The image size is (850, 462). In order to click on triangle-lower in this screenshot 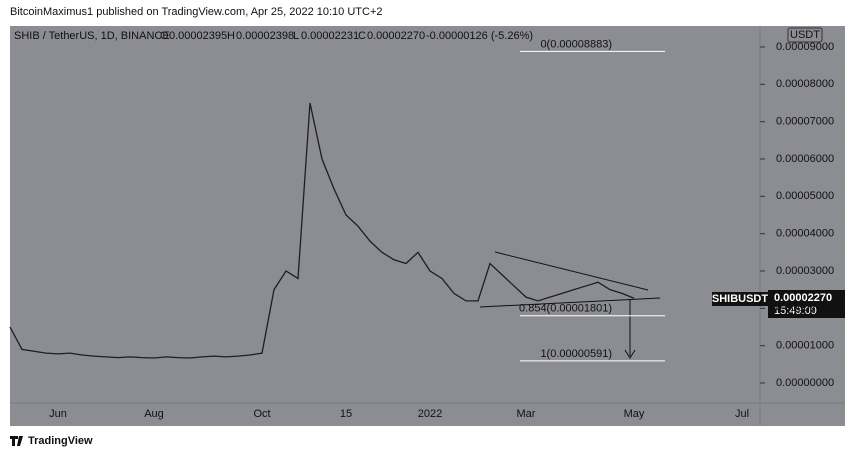, I will do `click(570, 302)`.